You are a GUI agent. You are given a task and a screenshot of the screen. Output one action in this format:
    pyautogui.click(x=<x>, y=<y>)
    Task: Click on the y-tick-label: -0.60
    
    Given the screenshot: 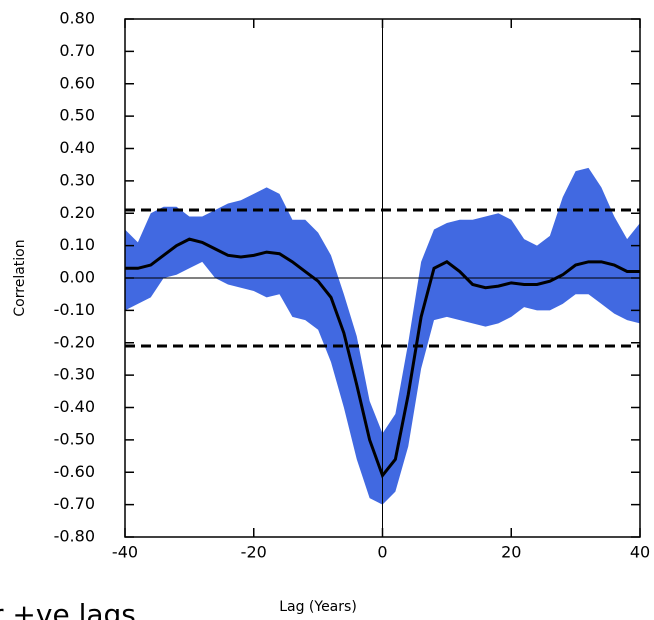 What is the action you would take?
    pyautogui.click(x=74, y=471)
    